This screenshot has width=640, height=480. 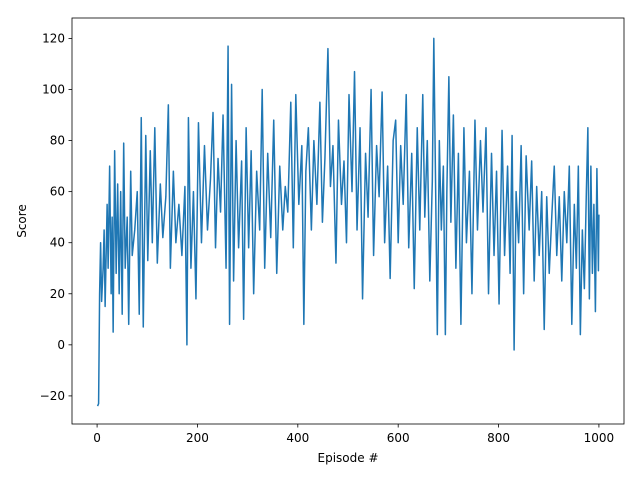 What do you see at coordinates (52, 396) in the screenshot?
I see `y-tick-label: −20` at bounding box center [52, 396].